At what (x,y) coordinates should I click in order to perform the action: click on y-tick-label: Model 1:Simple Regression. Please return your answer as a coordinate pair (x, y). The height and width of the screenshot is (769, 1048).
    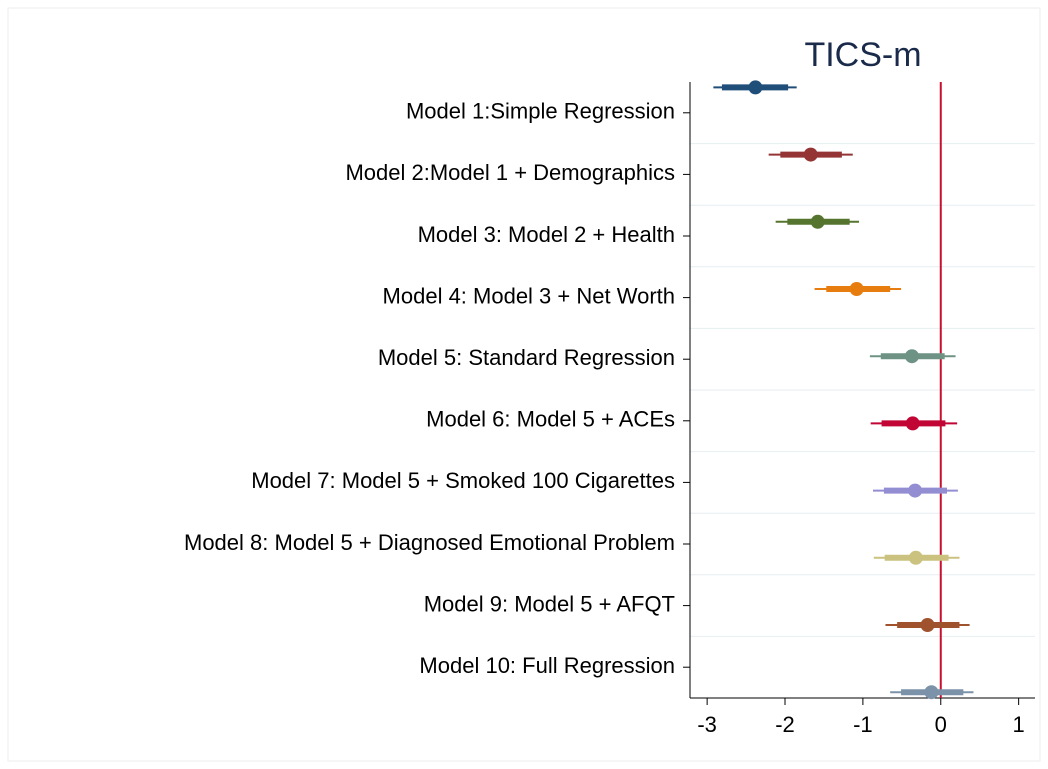
    Looking at the image, I should click on (540, 111).